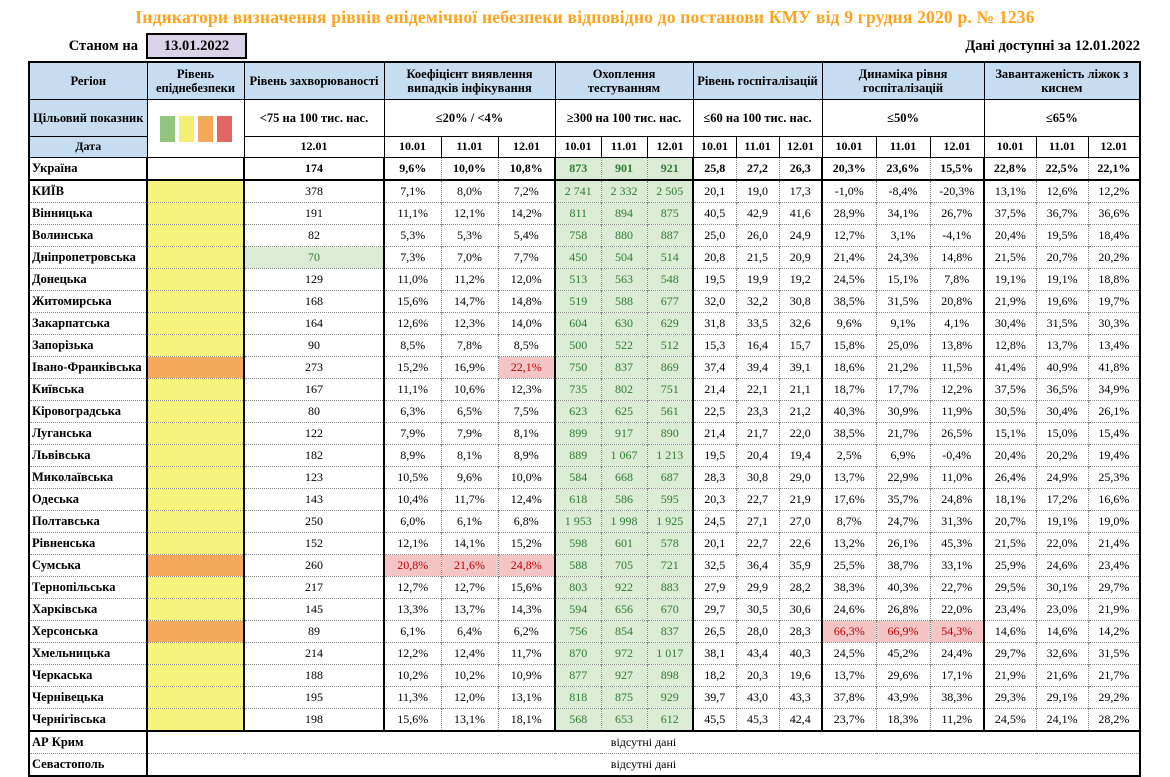  What do you see at coordinates (1062, 389) in the screenshot?
I see `beds-cell: 36,5%` at bounding box center [1062, 389].